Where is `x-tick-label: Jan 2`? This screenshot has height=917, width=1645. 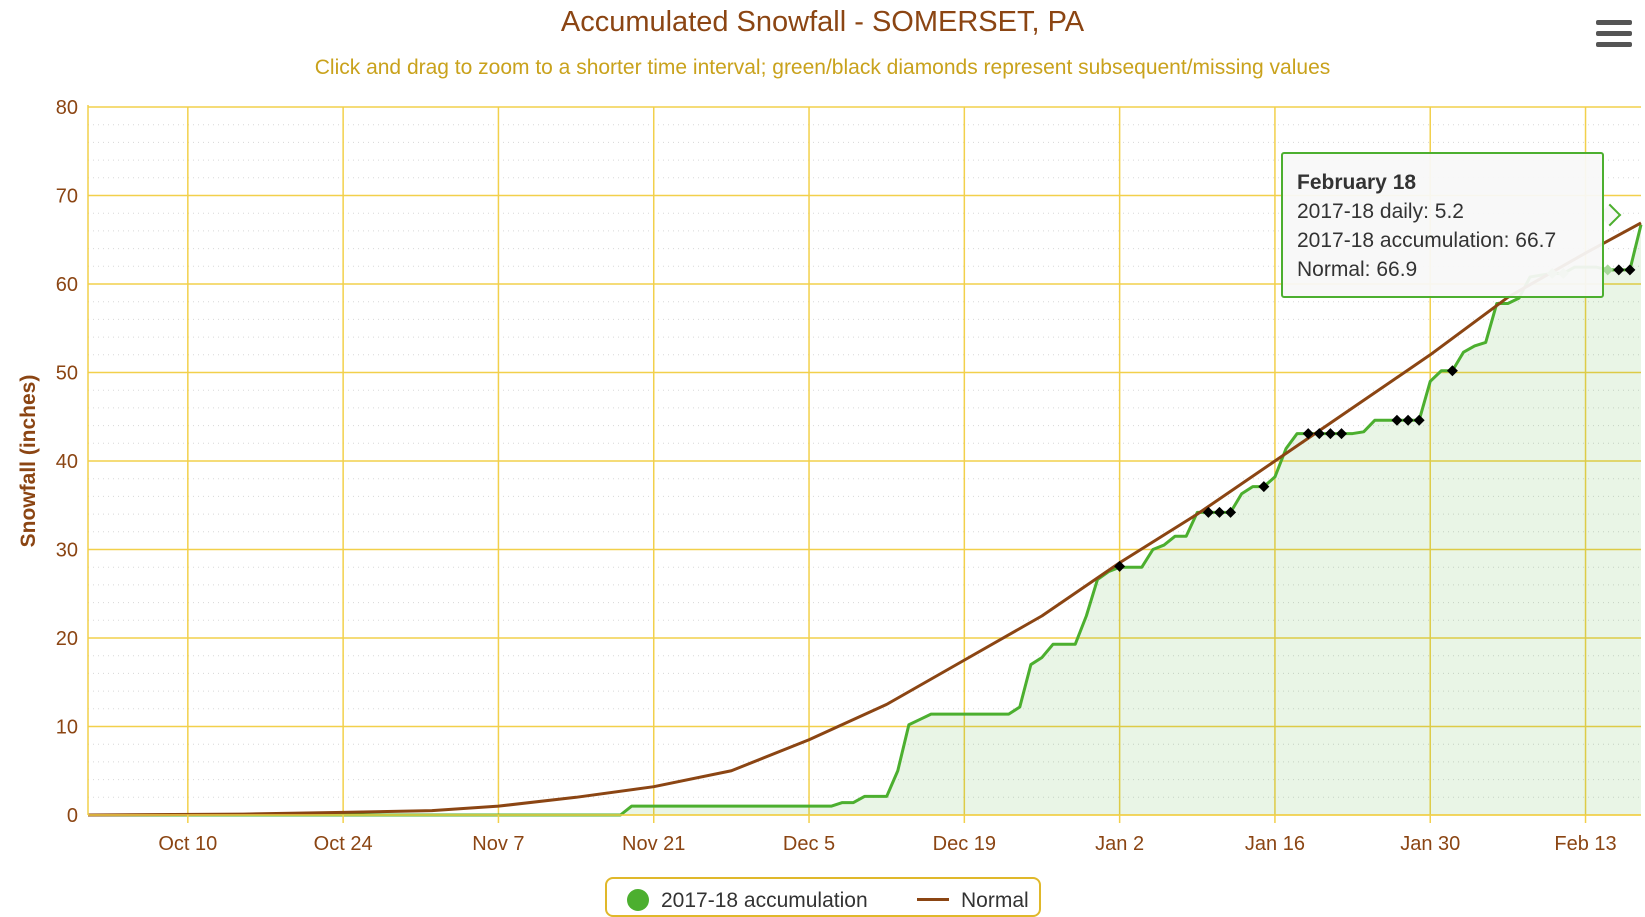 x-tick-label: Jan 2 is located at coordinates (1119, 844).